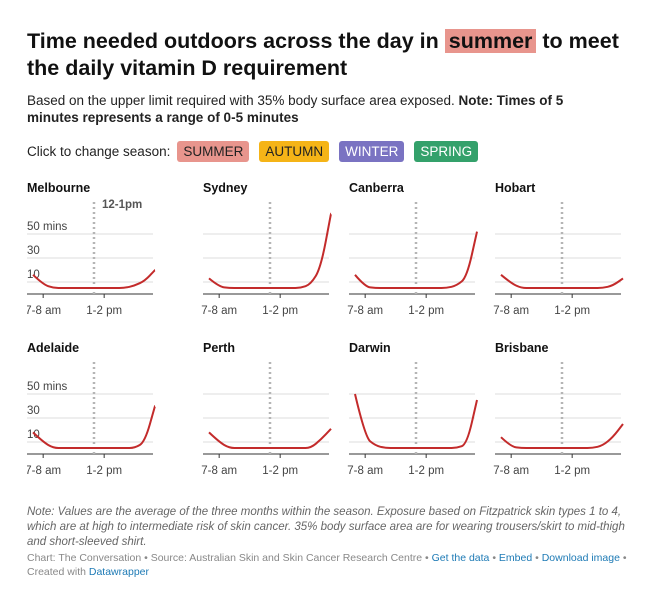 Image resolution: width=657 pixels, height=613 pixels. I want to click on panel-adelaide: Adelaide 10 30 50 mins 7-8 am 1-2 pm, so click(91, 409).